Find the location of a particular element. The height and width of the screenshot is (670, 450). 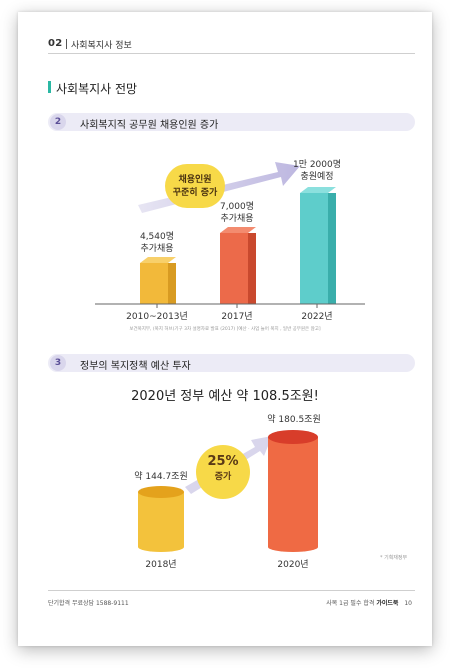

cyl1-value-label: 약 144.7조원 is located at coordinates (161, 477).